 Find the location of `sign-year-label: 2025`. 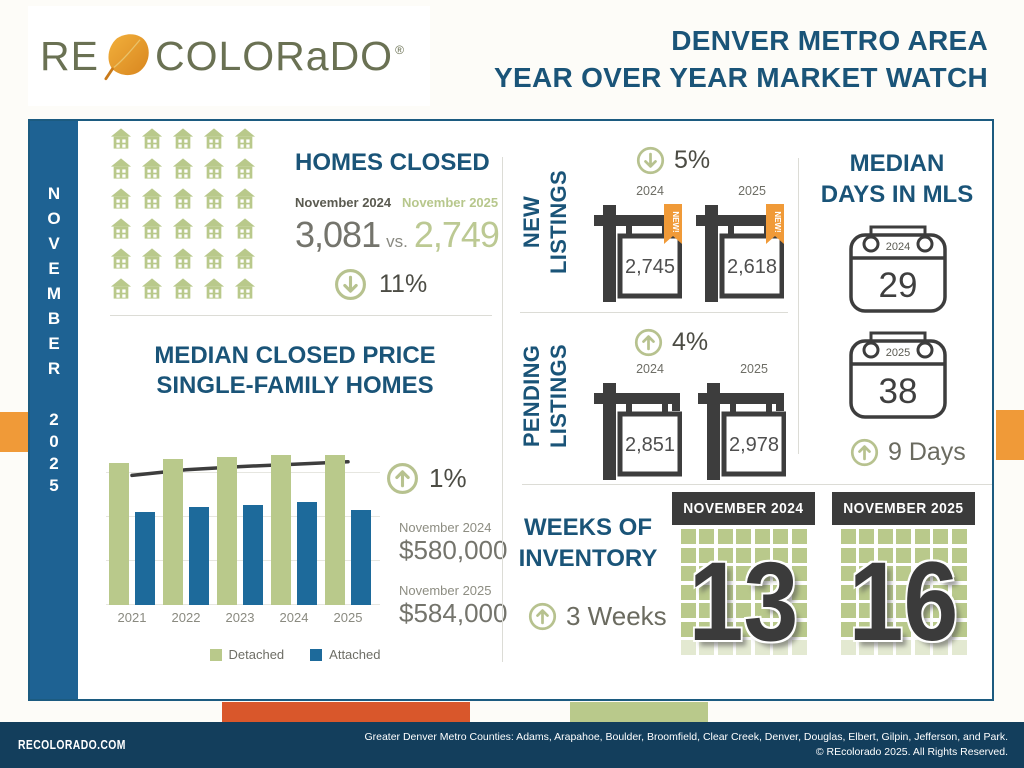

sign-year-label: 2025 is located at coordinates (752, 191).